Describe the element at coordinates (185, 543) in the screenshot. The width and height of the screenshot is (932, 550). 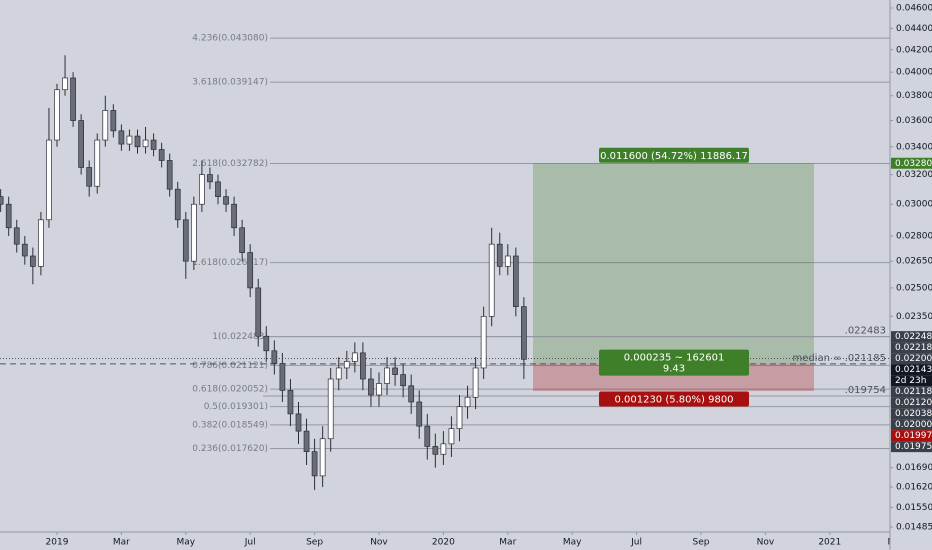
I see `x-tick-label: May` at that location.